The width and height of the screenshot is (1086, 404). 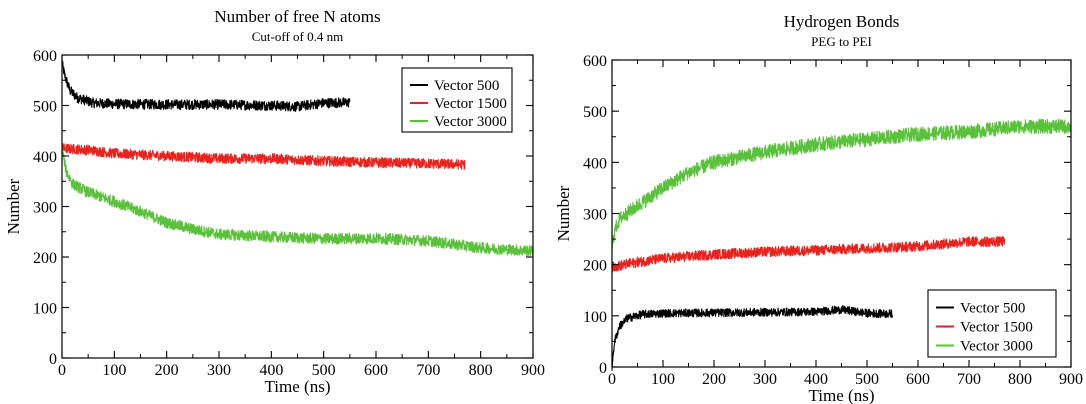 I want to click on chart-title: Hydrogen Bonds, so click(x=842, y=21).